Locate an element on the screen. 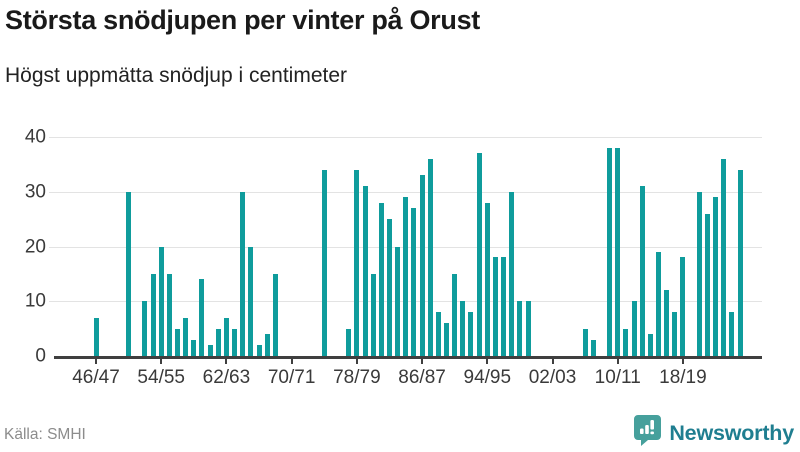 The width and height of the screenshot is (800, 452). bar-54/55 is located at coordinates (161, 301).